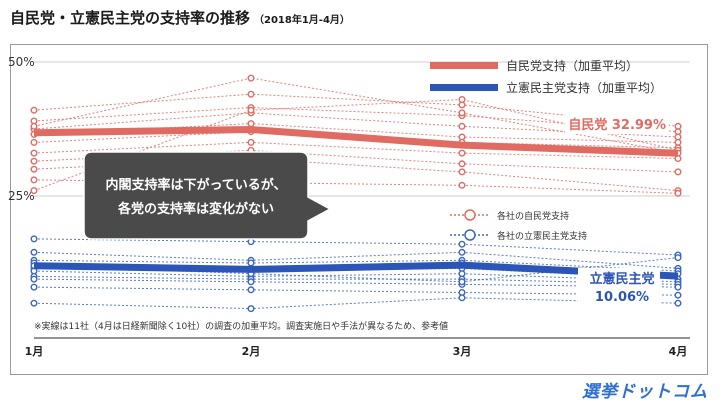 Image resolution: width=720 pixels, height=405 pixels. I want to click on legend-ldp-label: 自民党支持（加重平均）, so click(572, 65).